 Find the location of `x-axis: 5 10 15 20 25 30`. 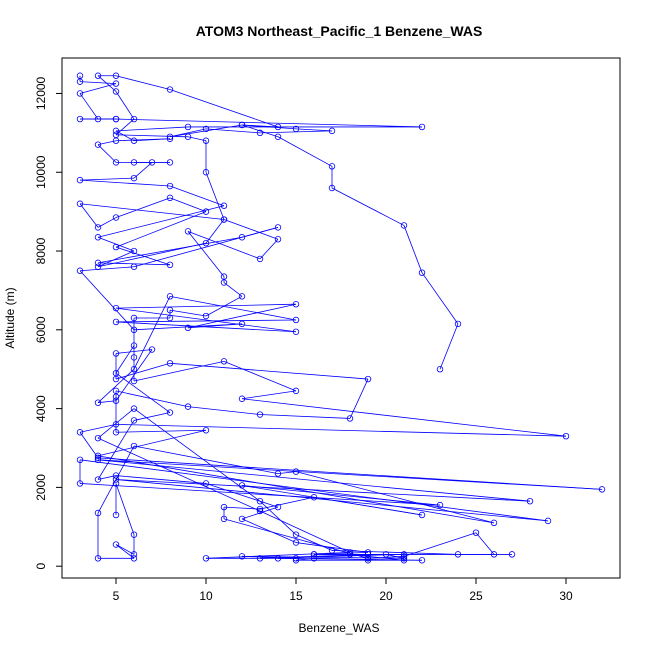

x-axis: 5 10 15 20 25 30 is located at coordinates (343, 590).